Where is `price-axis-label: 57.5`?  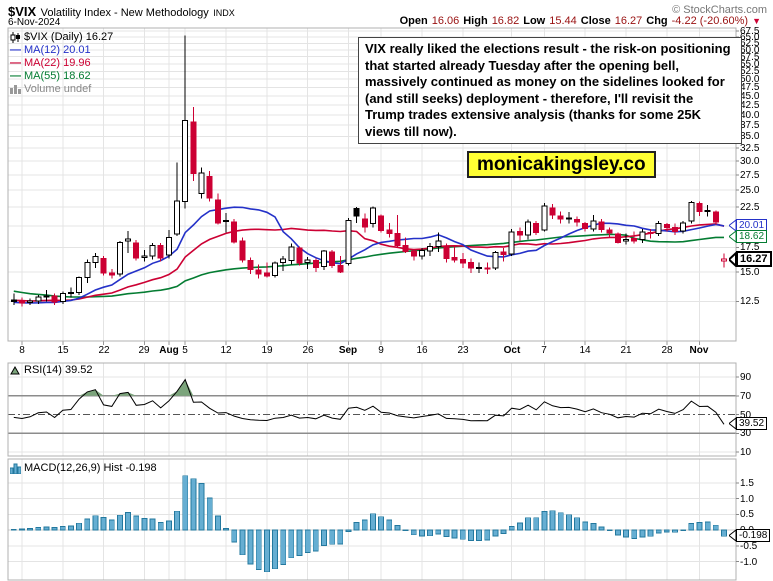
price-axis-label: 57.5 is located at coordinates (750, 57).